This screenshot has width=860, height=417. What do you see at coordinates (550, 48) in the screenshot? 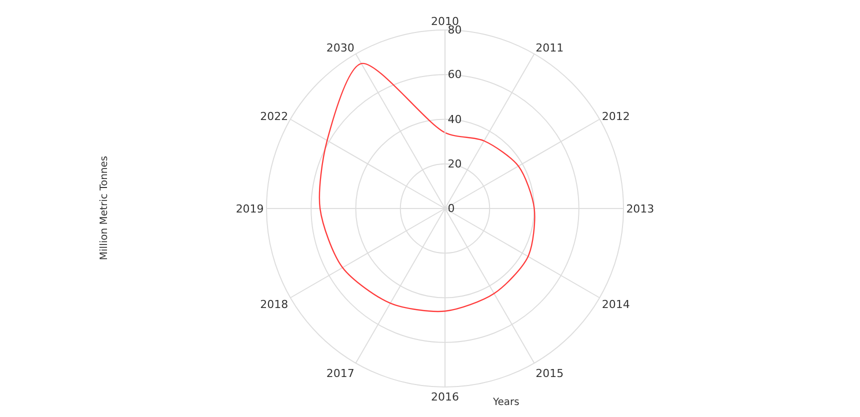
I see `spoke-label: 2011` at bounding box center [550, 48].